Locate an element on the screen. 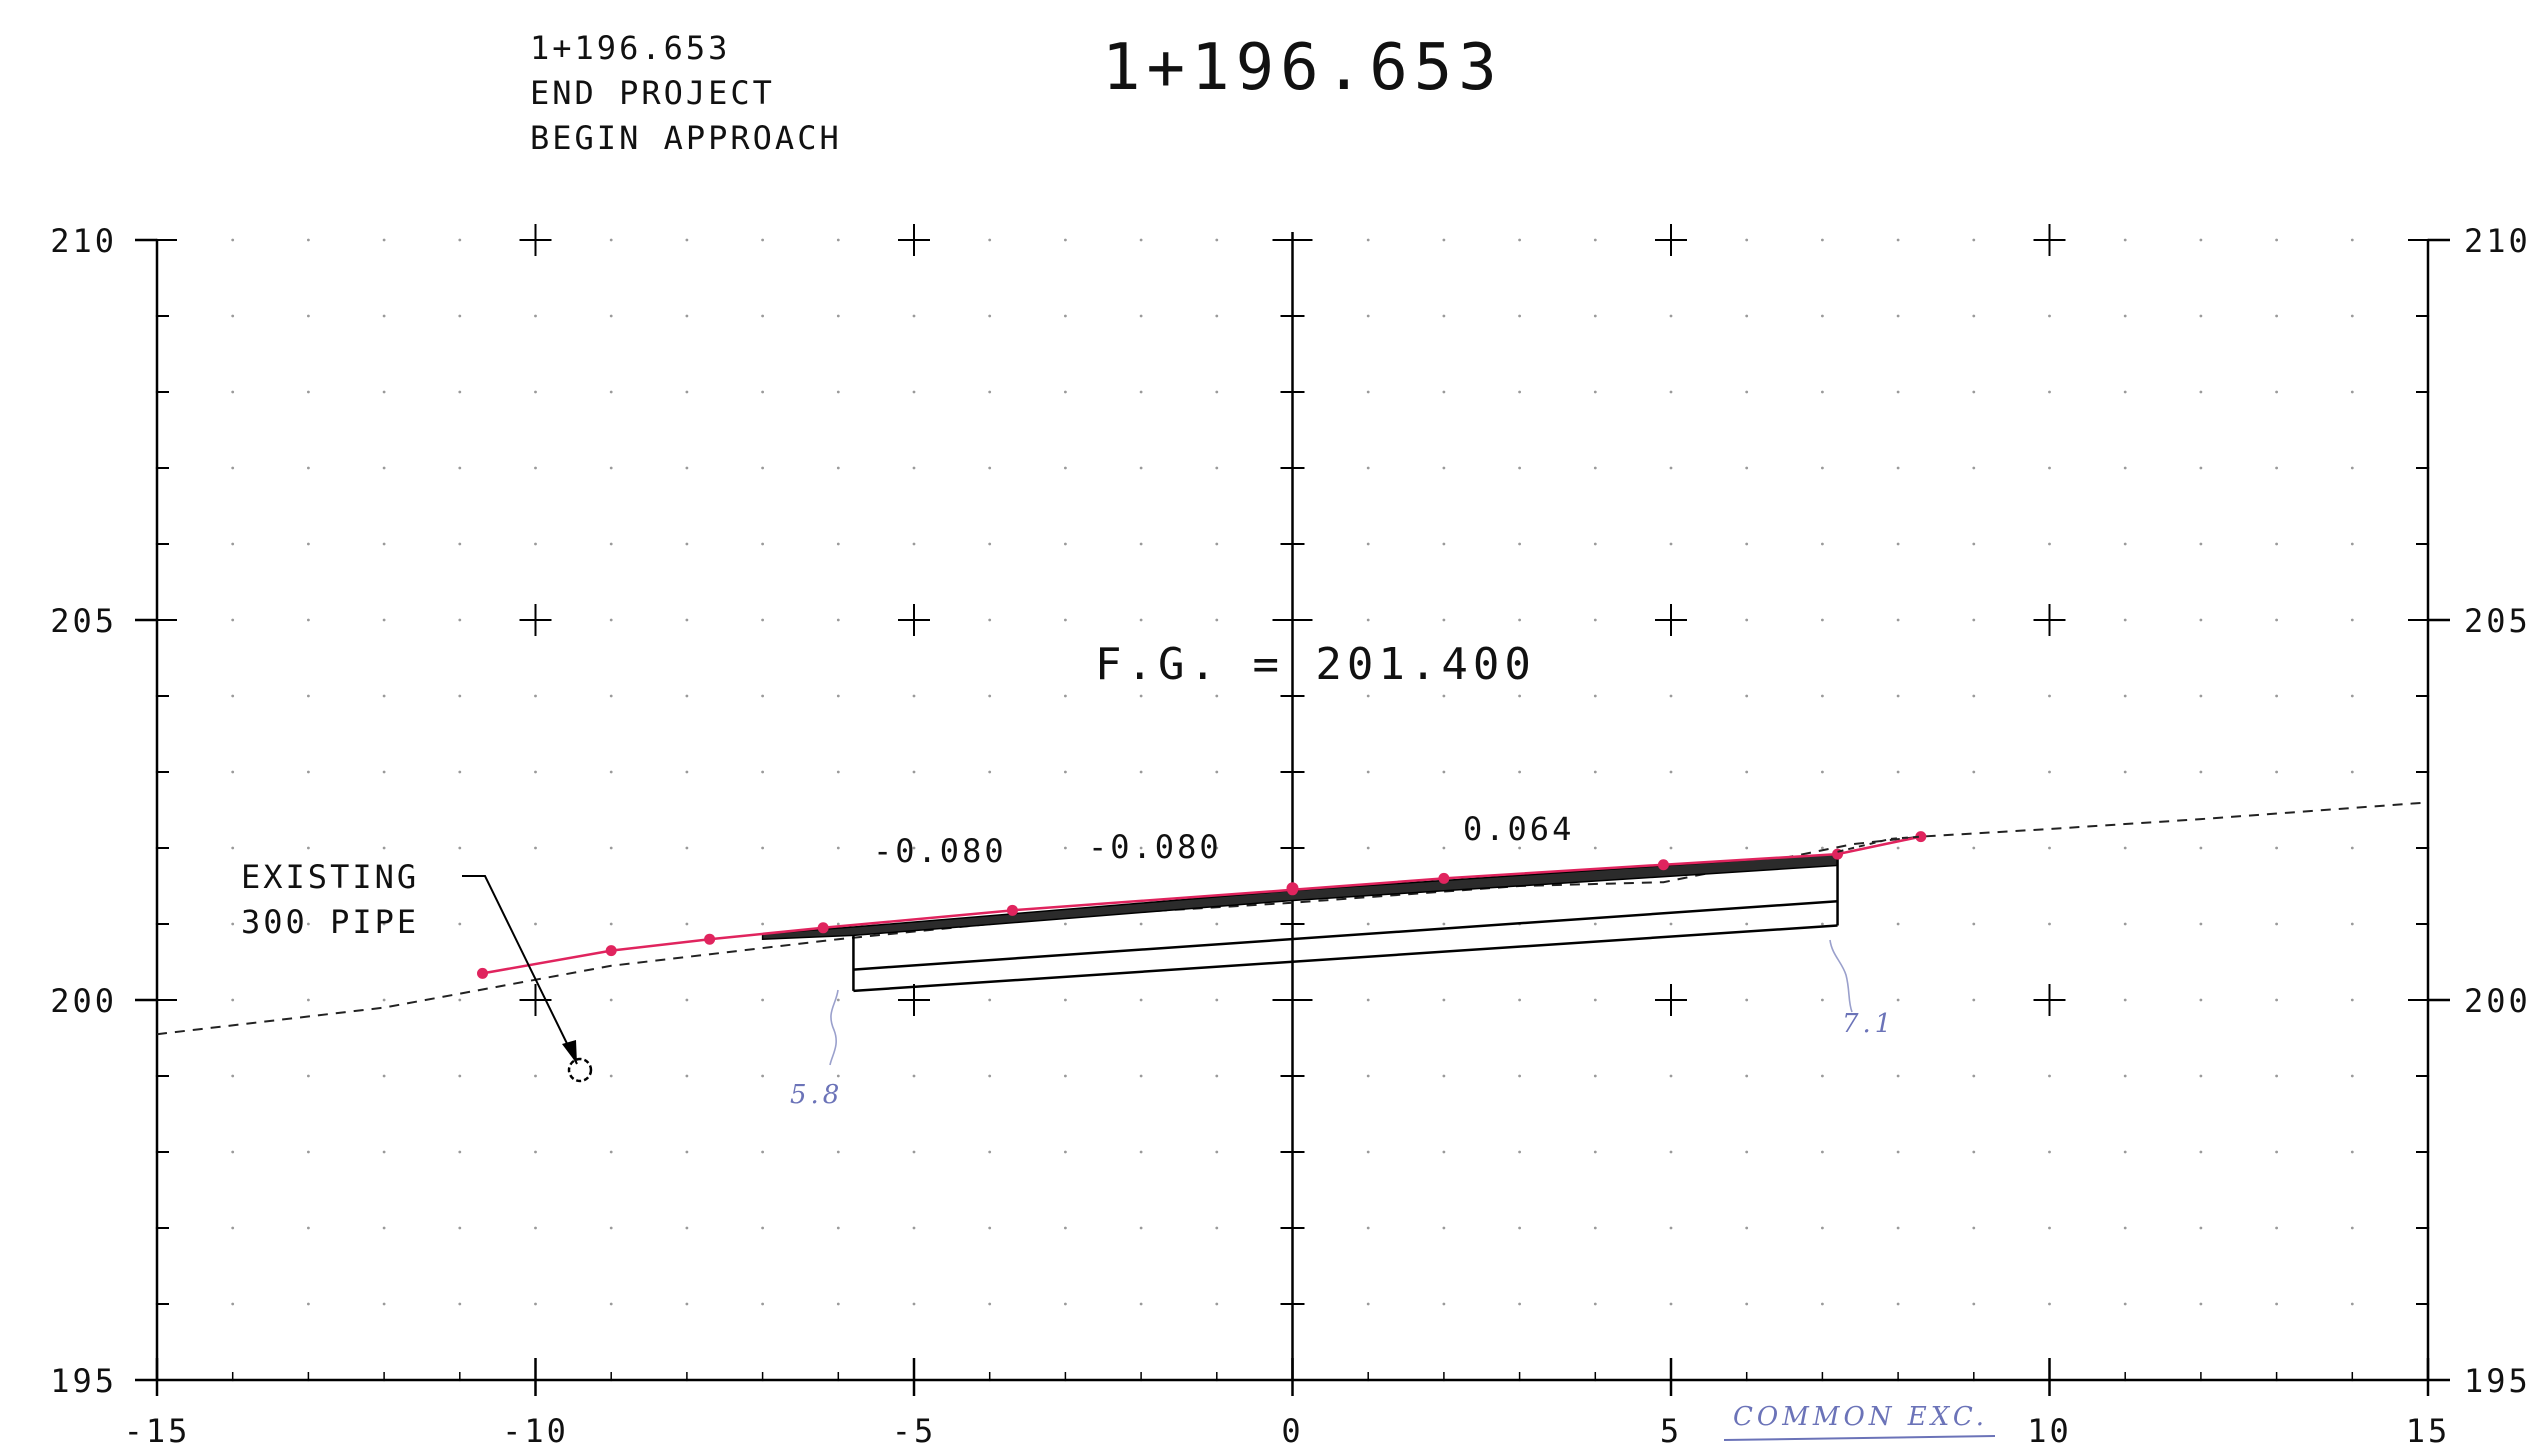 This screenshot has height=1452, width=2544. x-tick-label: -5 is located at coordinates (914, 1431).